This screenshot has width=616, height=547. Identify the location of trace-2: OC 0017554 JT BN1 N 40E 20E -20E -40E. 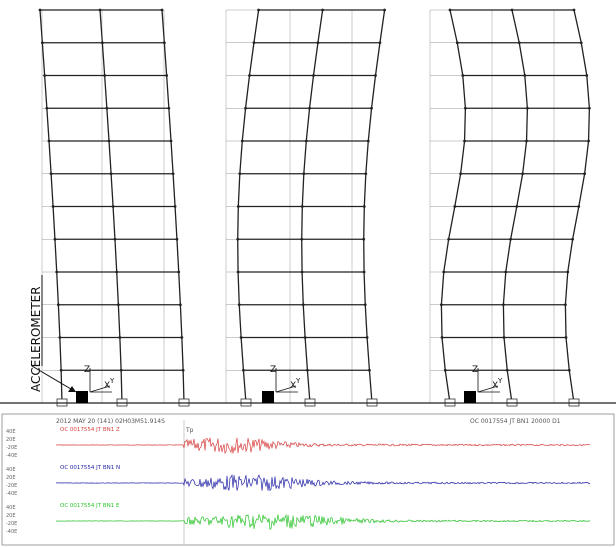
(298, 481).